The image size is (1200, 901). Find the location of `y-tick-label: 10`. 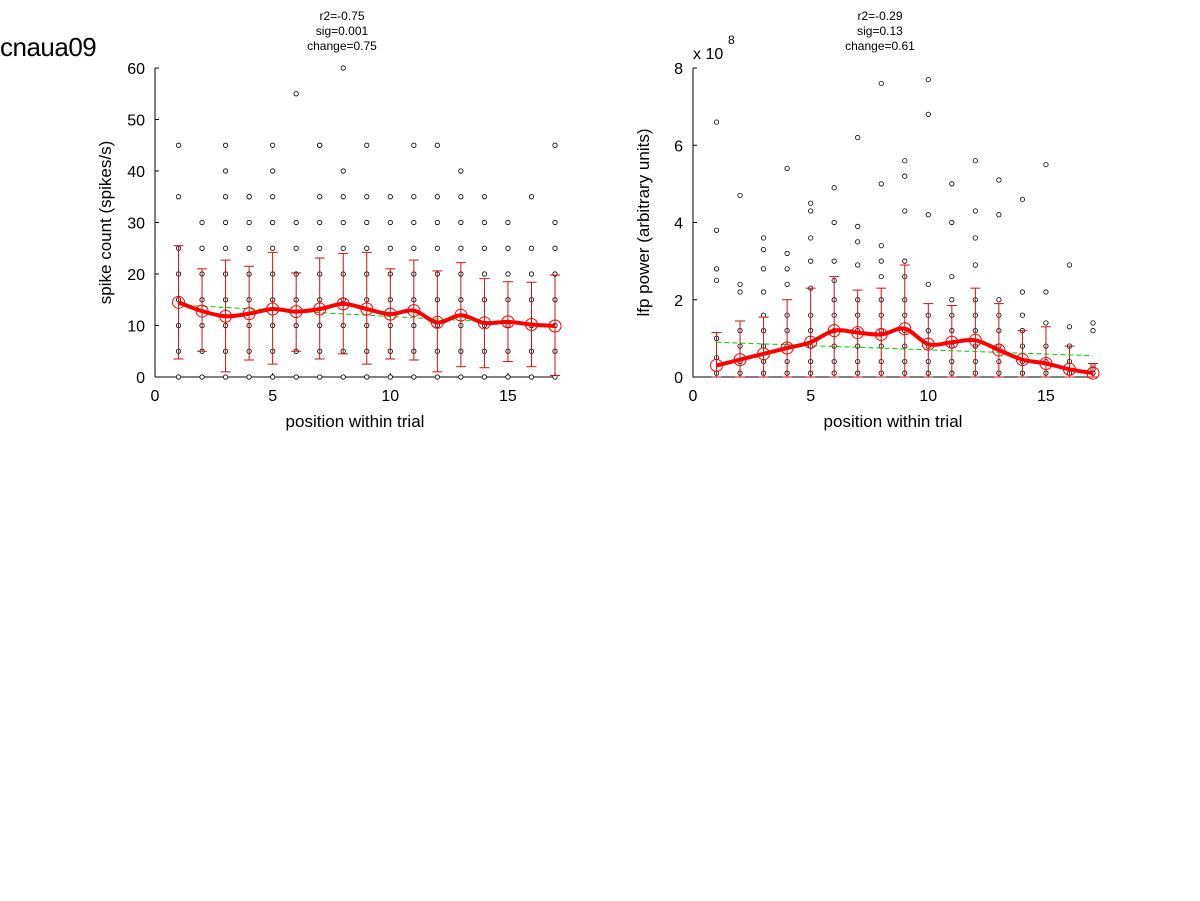

y-tick-label: 10 is located at coordinates (136, 327).